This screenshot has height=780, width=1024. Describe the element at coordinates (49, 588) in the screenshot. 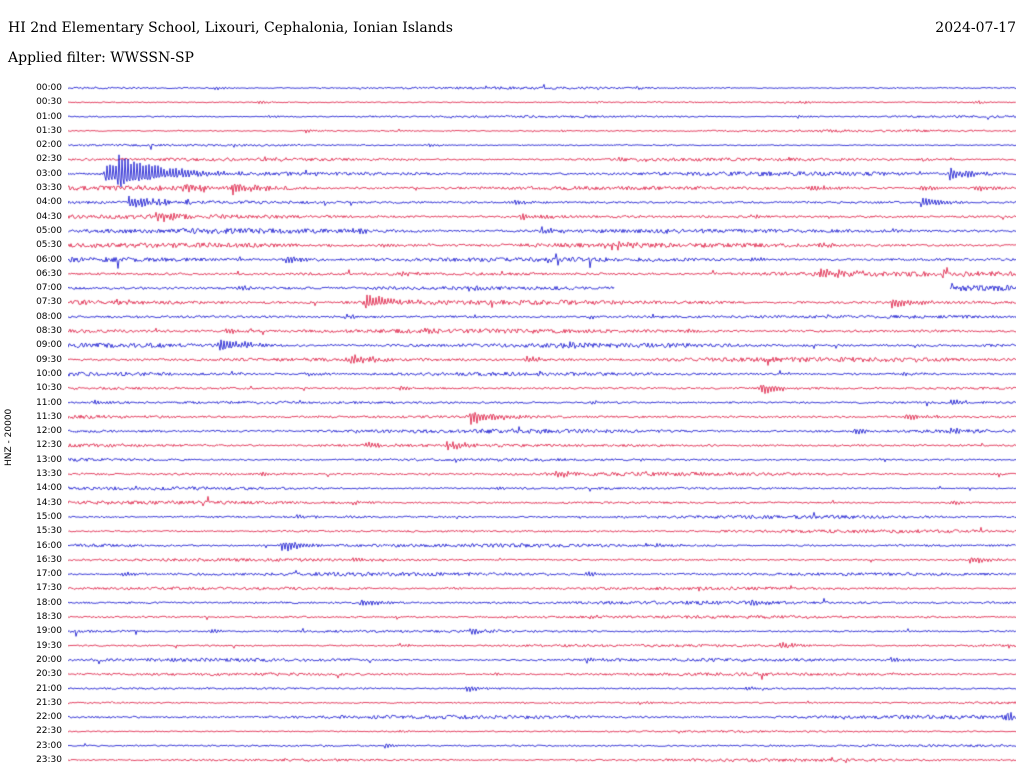

I see `time-label: 17:30` at that location.